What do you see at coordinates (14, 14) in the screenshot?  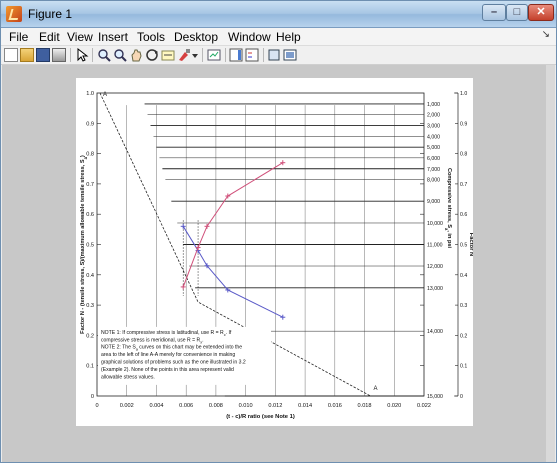 I see `matlab-icon` at bounding box center [14, 14].